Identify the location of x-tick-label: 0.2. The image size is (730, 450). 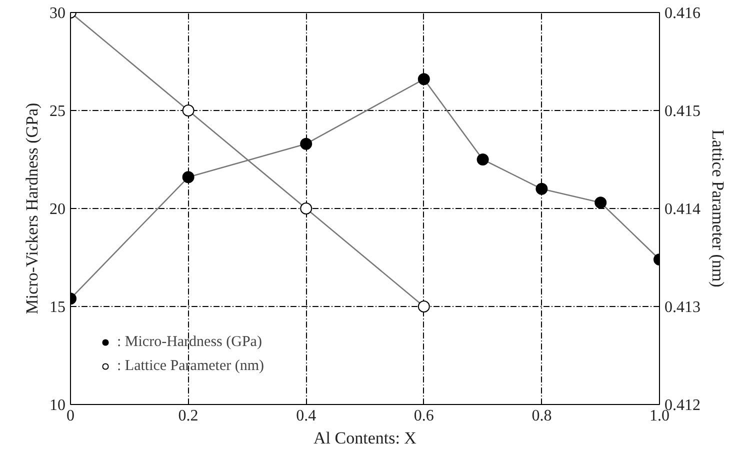
(188, 416).